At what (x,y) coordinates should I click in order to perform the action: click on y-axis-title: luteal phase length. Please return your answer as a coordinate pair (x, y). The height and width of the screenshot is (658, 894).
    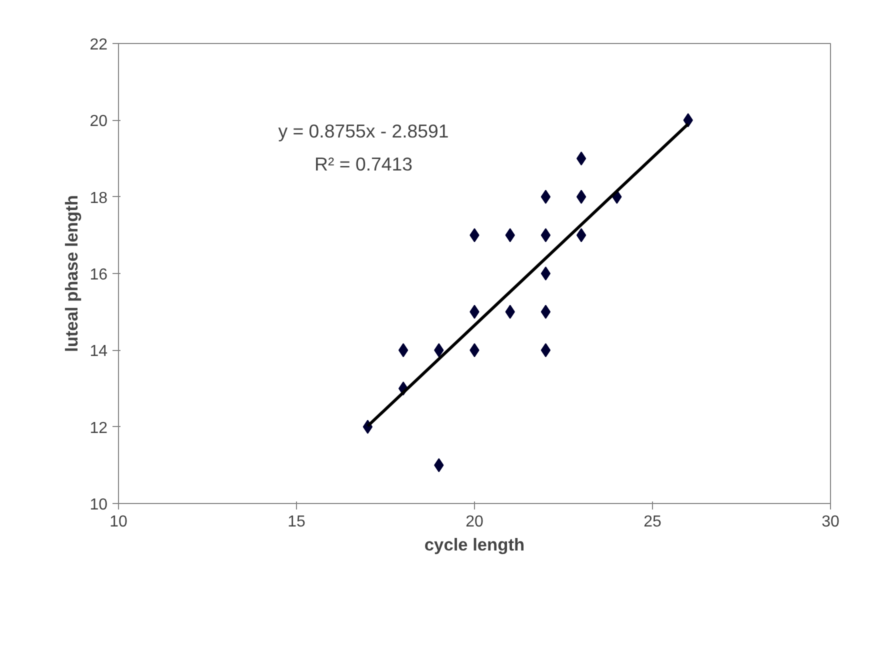
    Looking at the image, I should click on (72, 273).